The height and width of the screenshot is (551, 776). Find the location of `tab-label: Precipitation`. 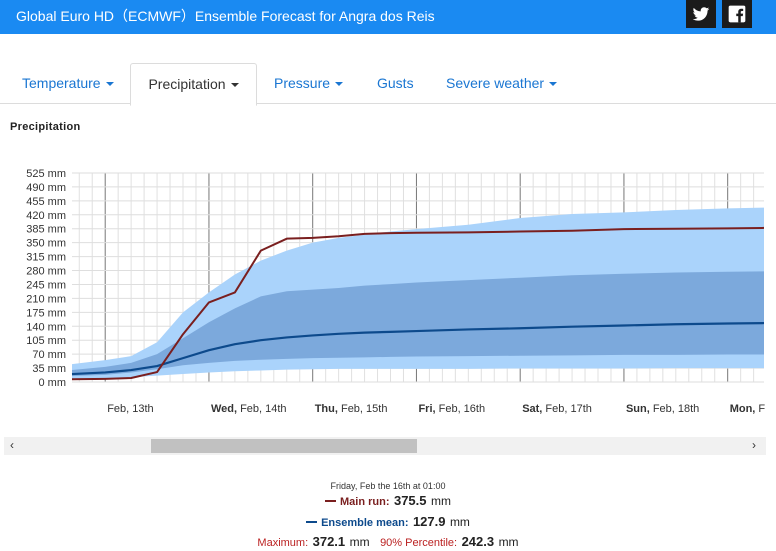

tab-label: Precipitation is located at coordinates (187, 84).